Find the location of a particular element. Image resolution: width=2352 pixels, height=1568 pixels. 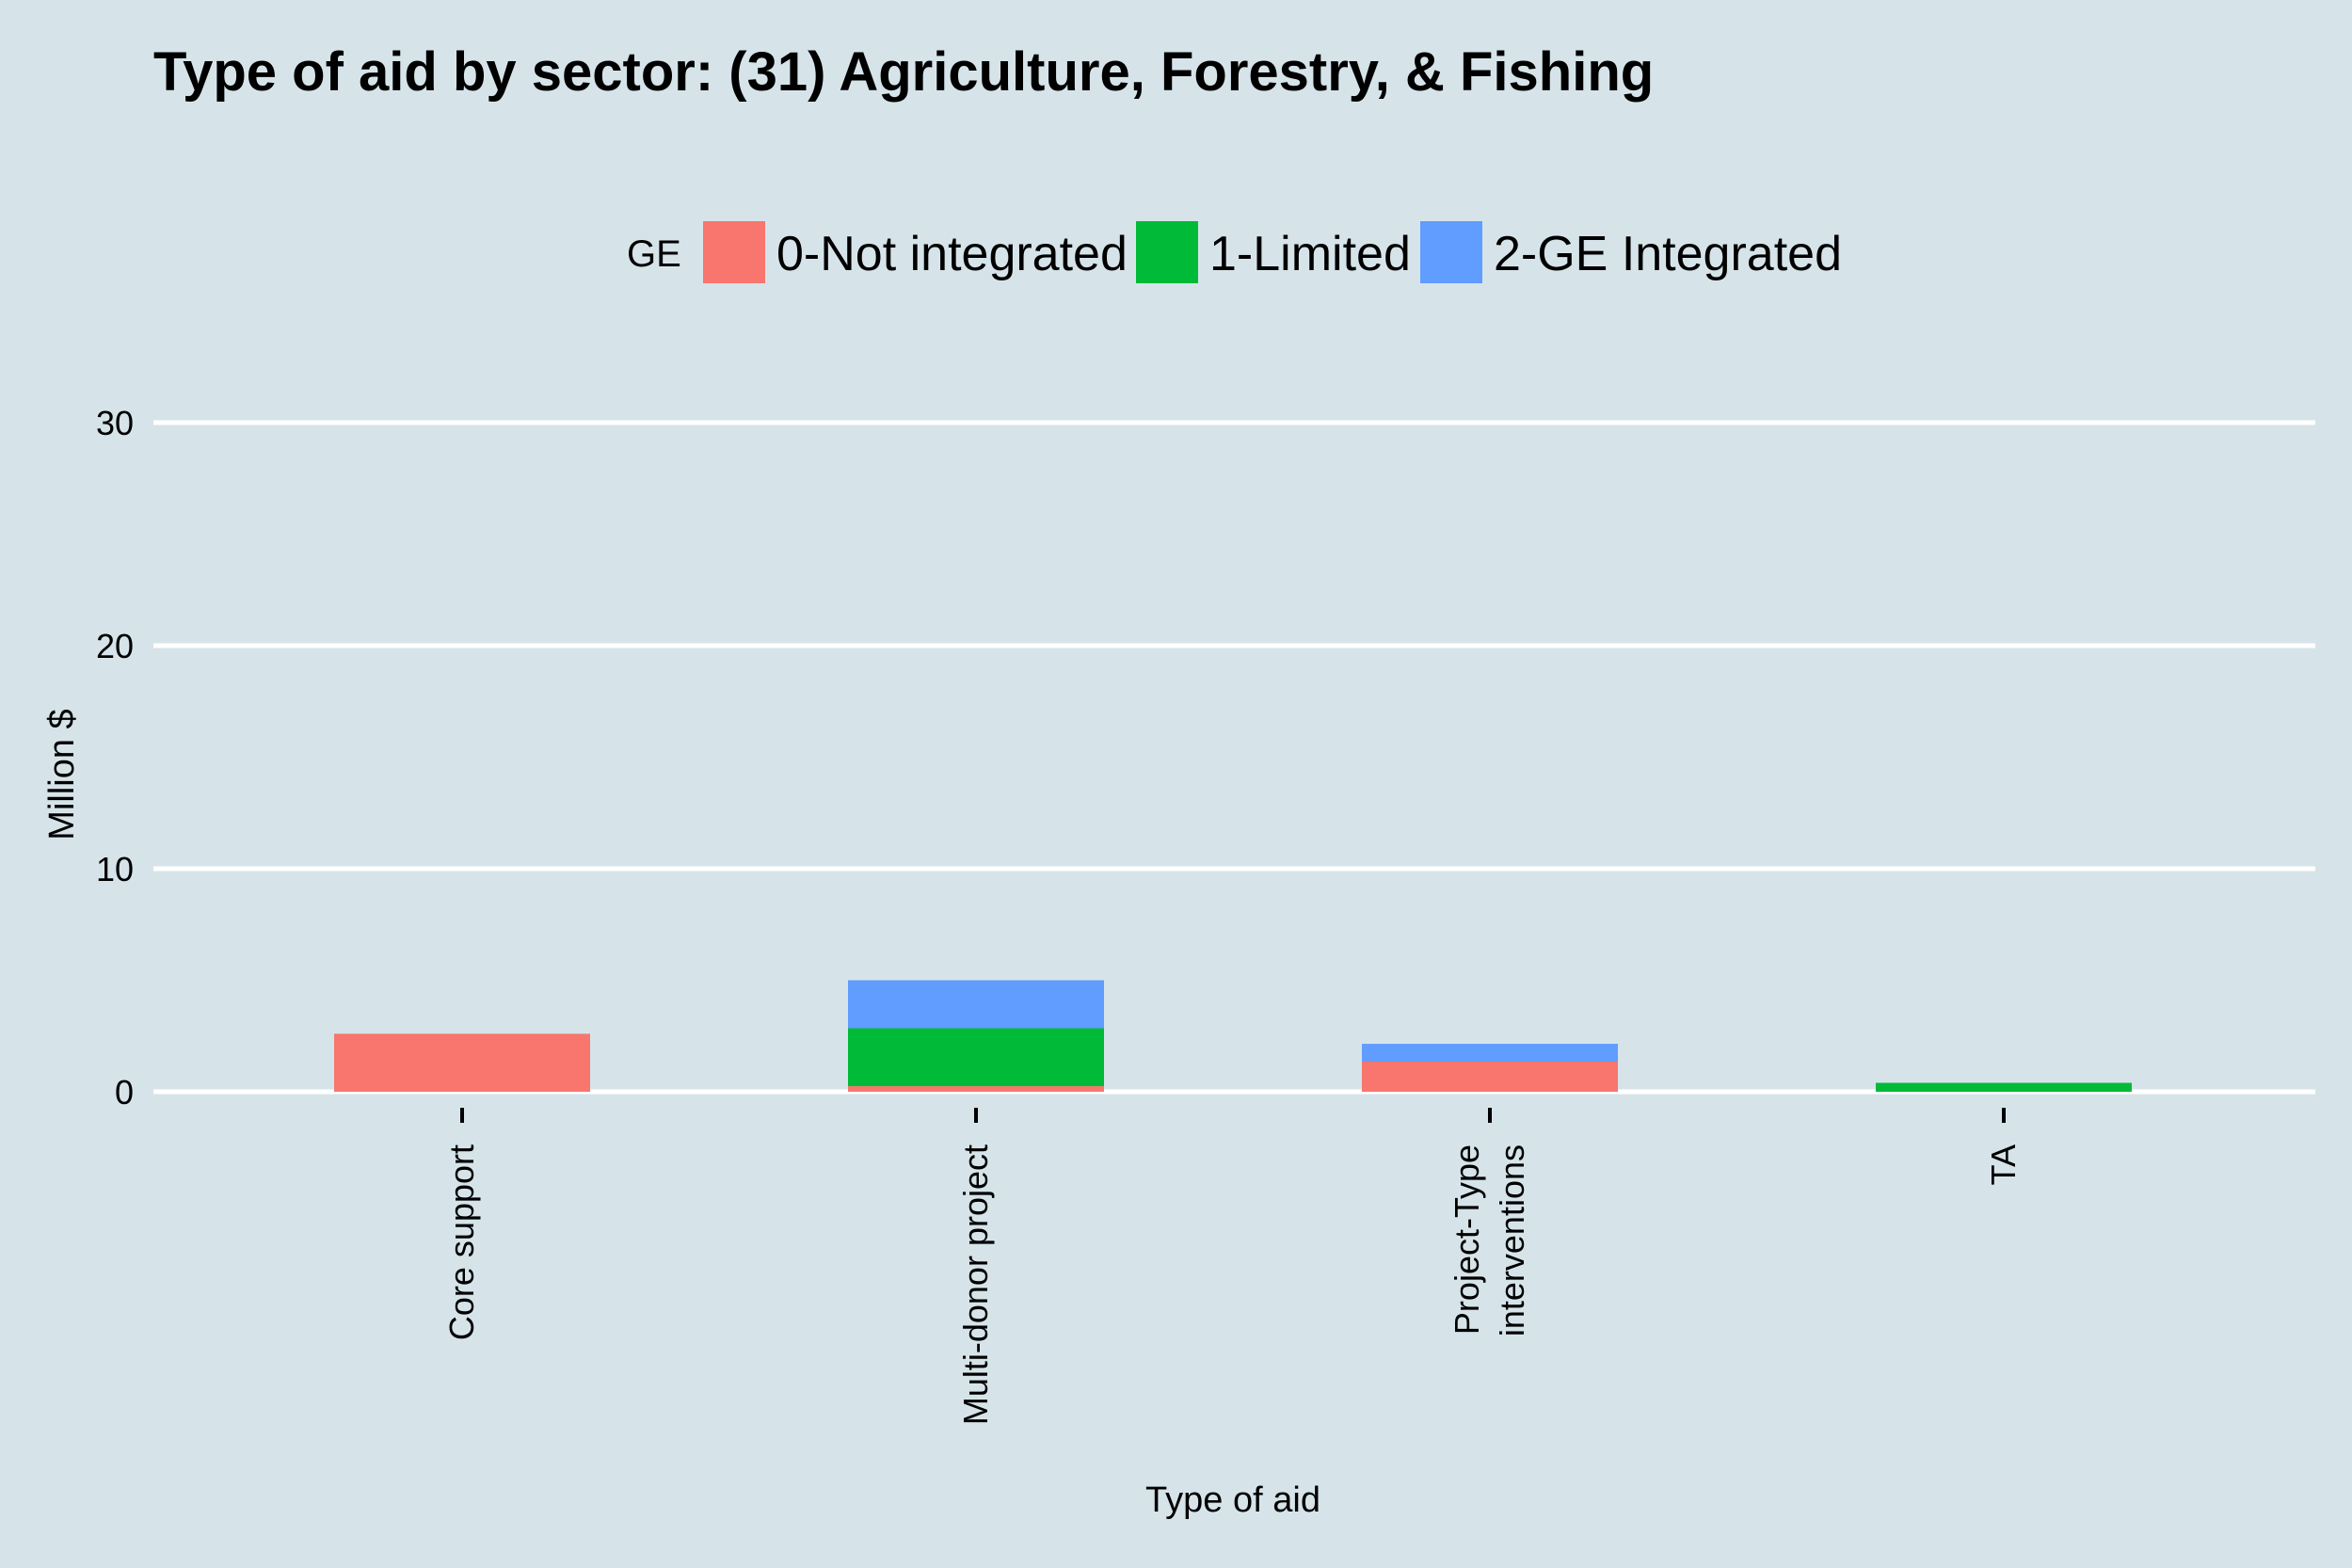

legend-label: 0-Not integrated is located at coordinates (952, 254).